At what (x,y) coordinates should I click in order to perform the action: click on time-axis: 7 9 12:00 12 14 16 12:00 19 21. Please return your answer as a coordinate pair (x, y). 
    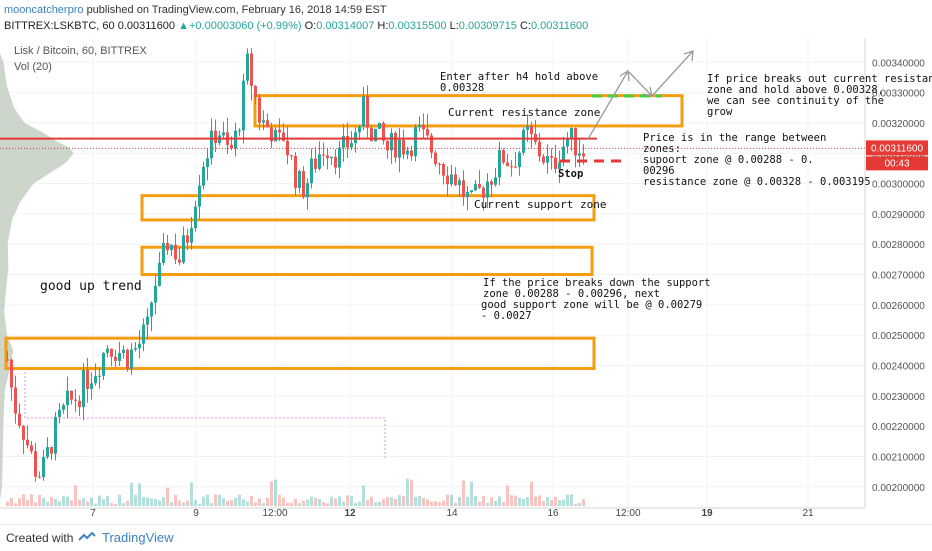
    Looking at the image, I should click on (452, 513).